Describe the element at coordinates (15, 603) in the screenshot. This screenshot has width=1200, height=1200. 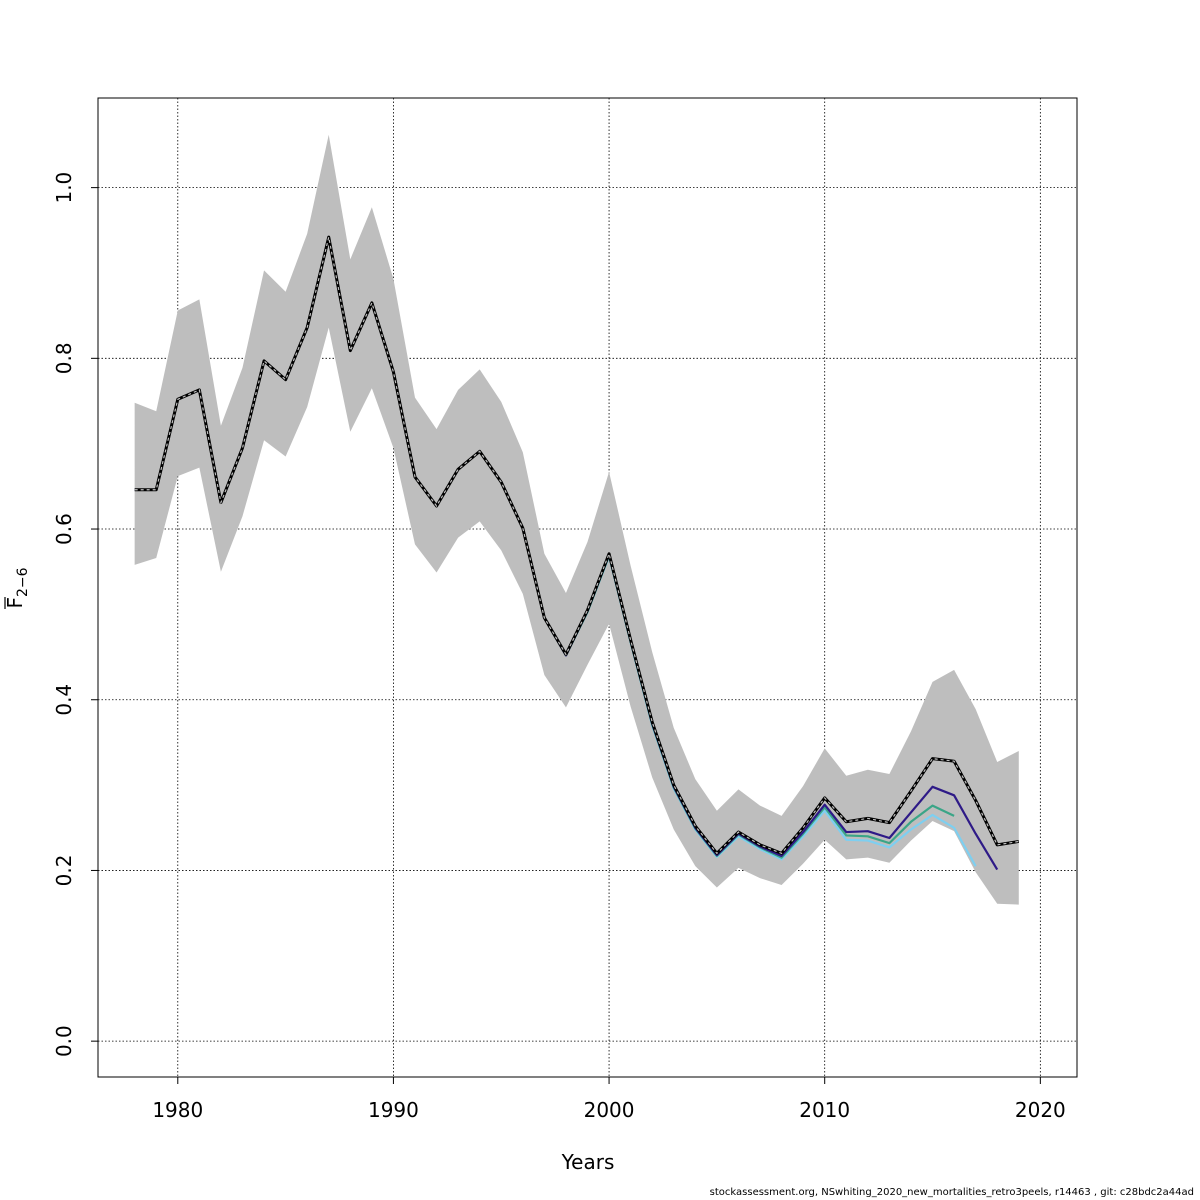
I see `y-axis-title-main: F` at that location.